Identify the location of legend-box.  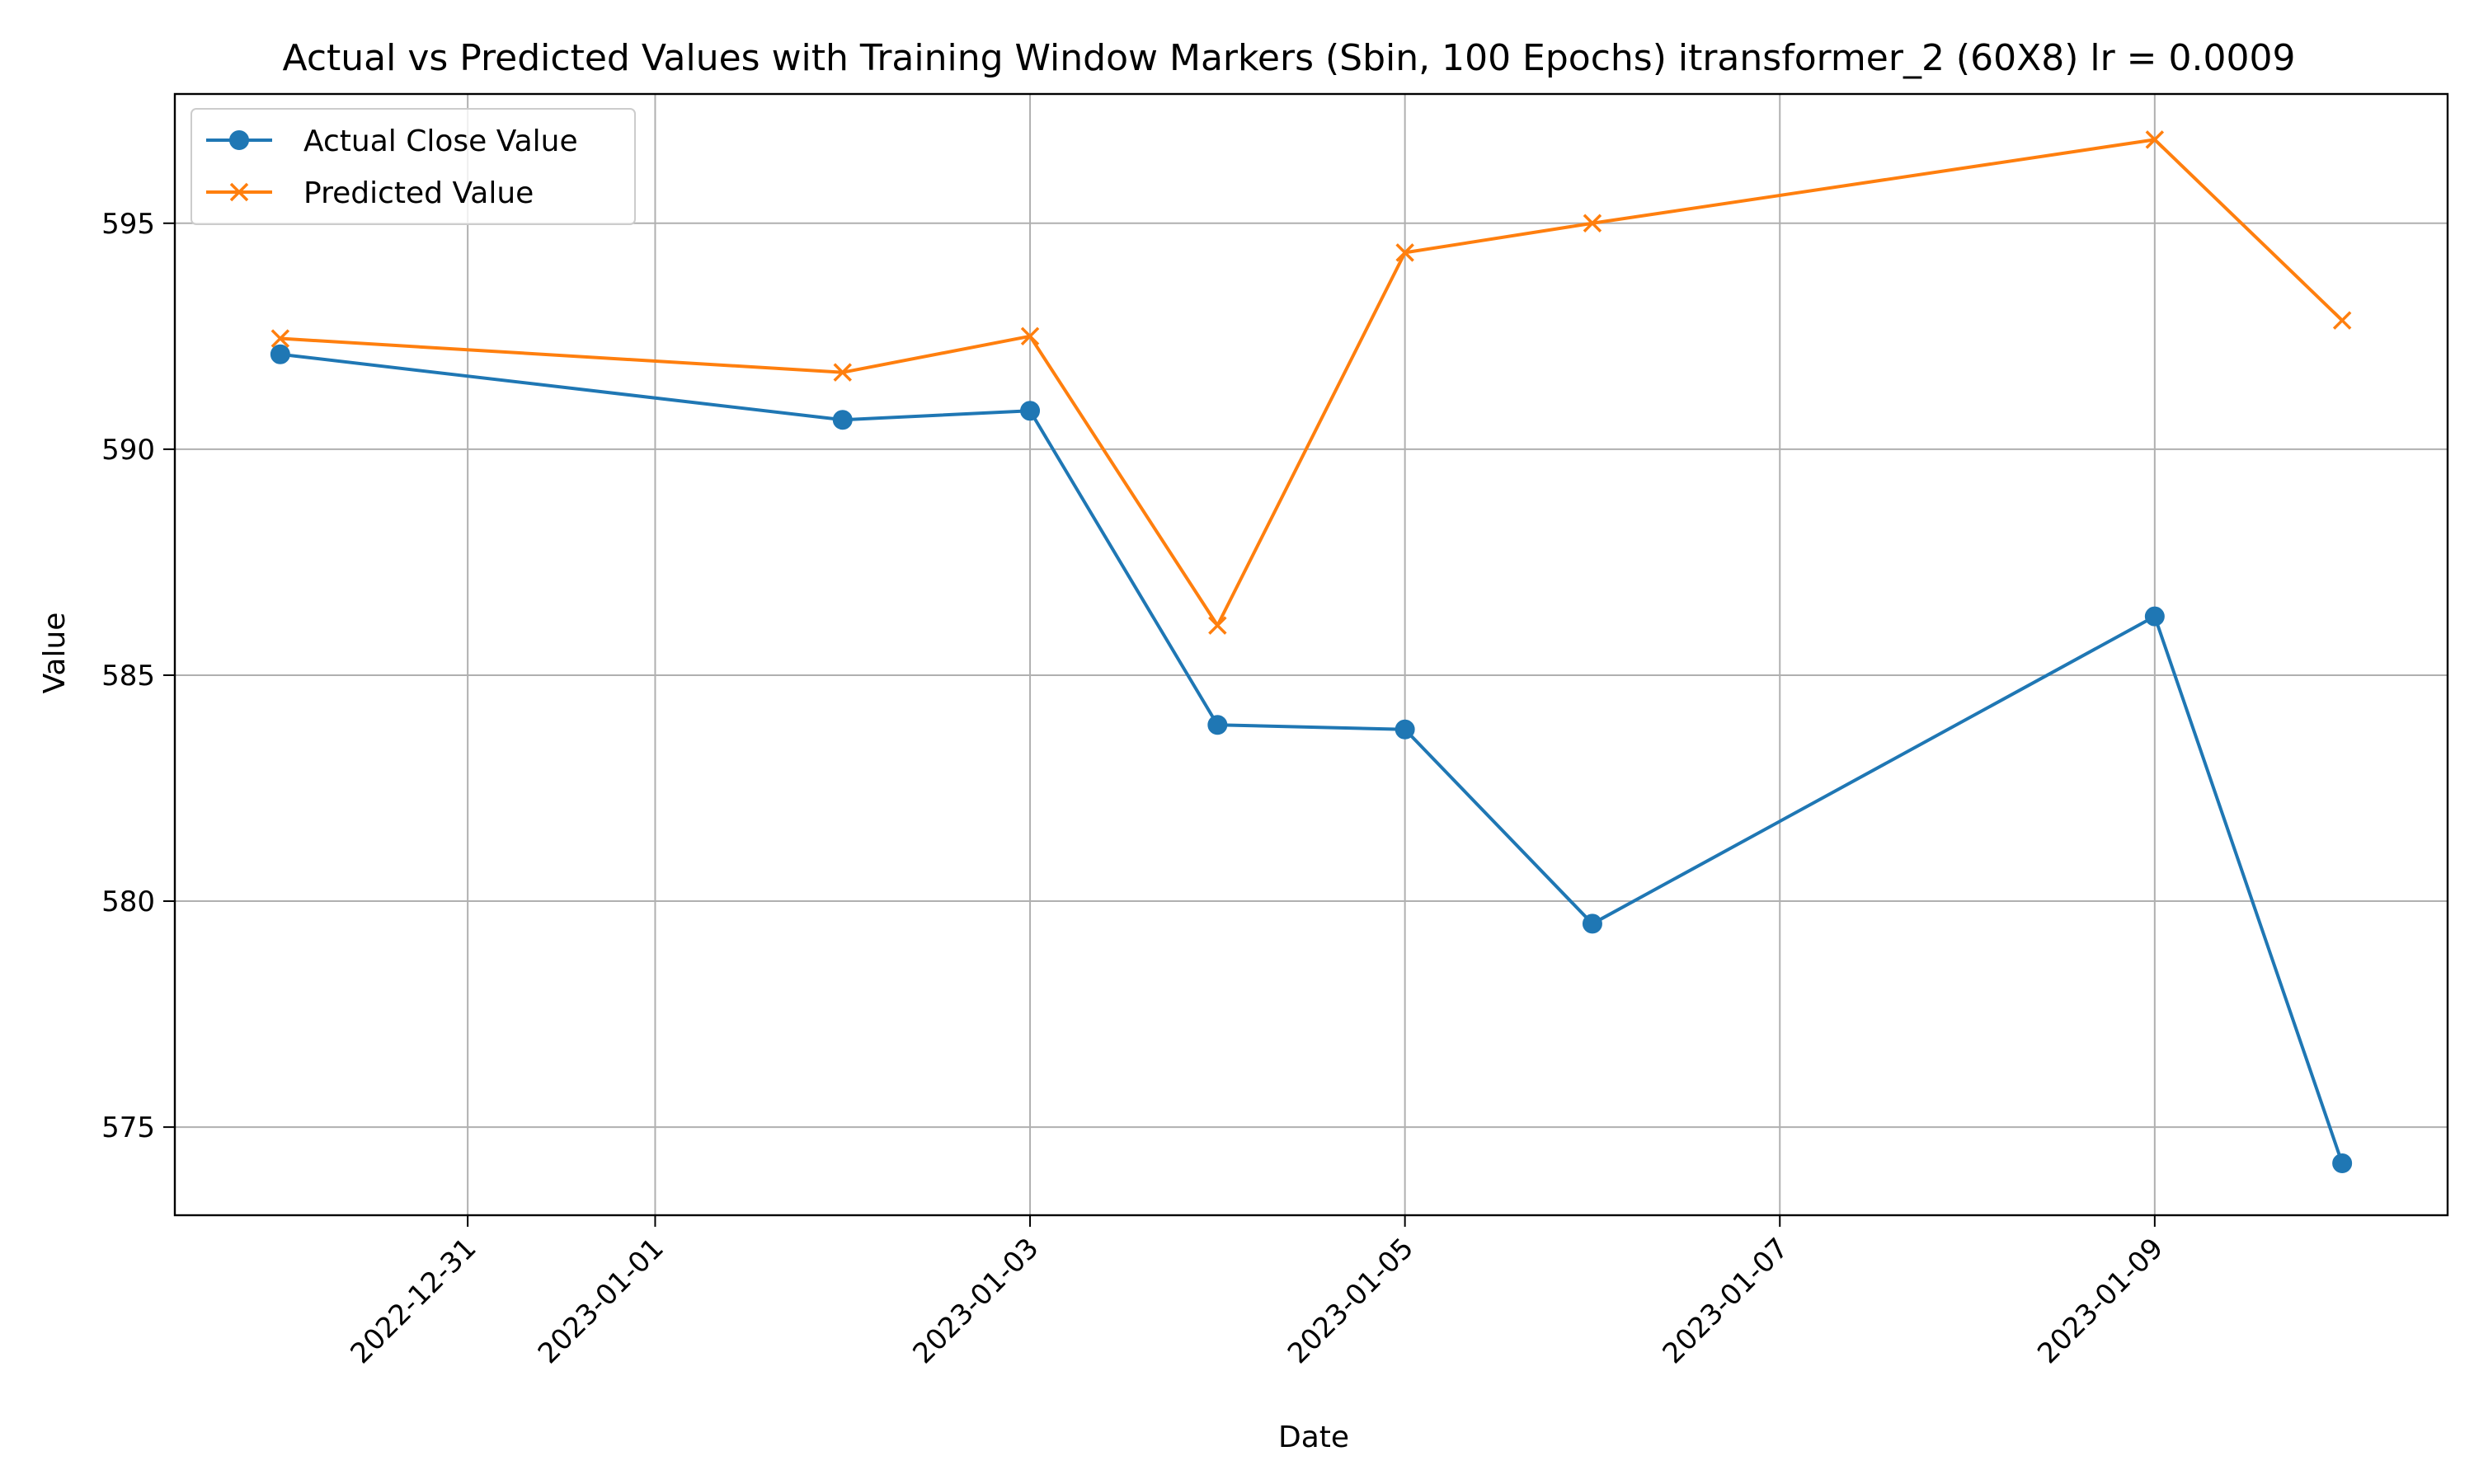
(413, 166).